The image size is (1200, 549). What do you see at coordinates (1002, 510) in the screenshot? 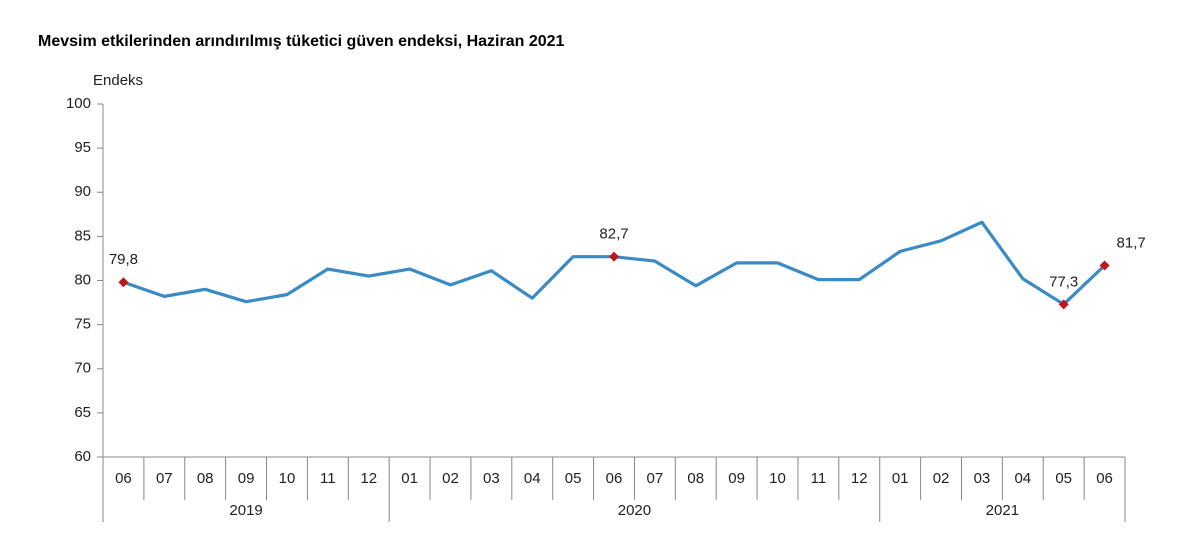
I see `x-group-label: 2021` at bounding box center [1002, 510].